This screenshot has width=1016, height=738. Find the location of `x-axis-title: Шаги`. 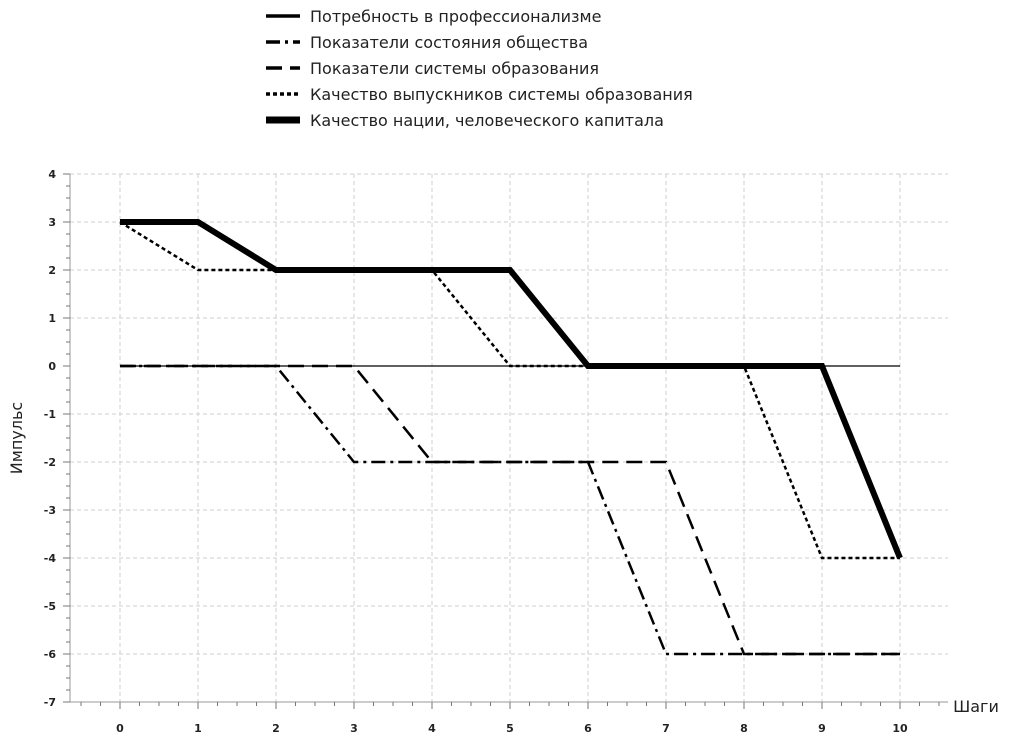

x-axis-title: Шаги is located at coordinates (976, 706).